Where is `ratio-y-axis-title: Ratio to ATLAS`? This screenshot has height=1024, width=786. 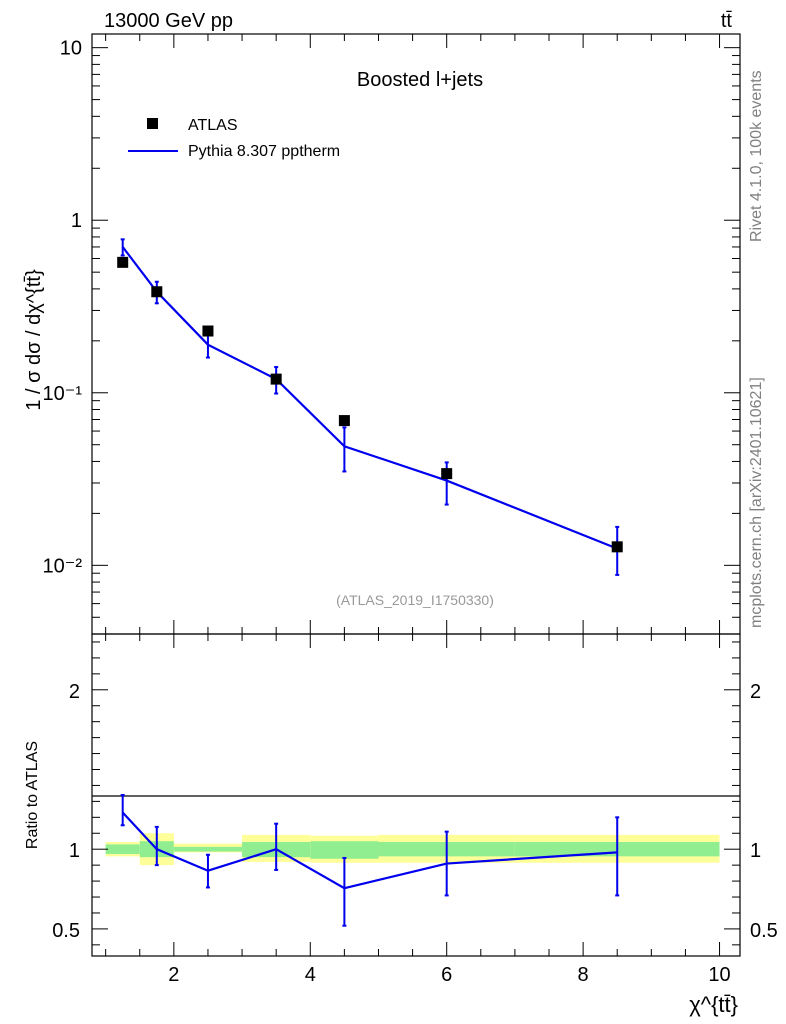 ratio-y-axis-title: Ratio to ATLAS is located at coordinates (32, 795).